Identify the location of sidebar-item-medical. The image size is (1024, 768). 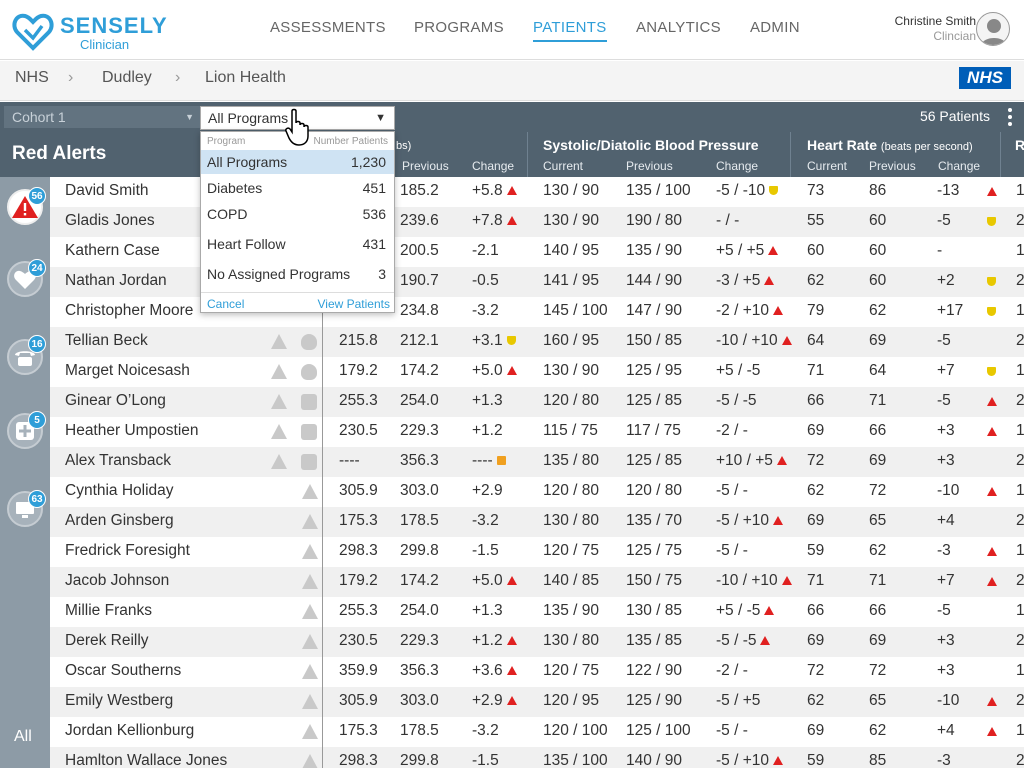
(25, 431).